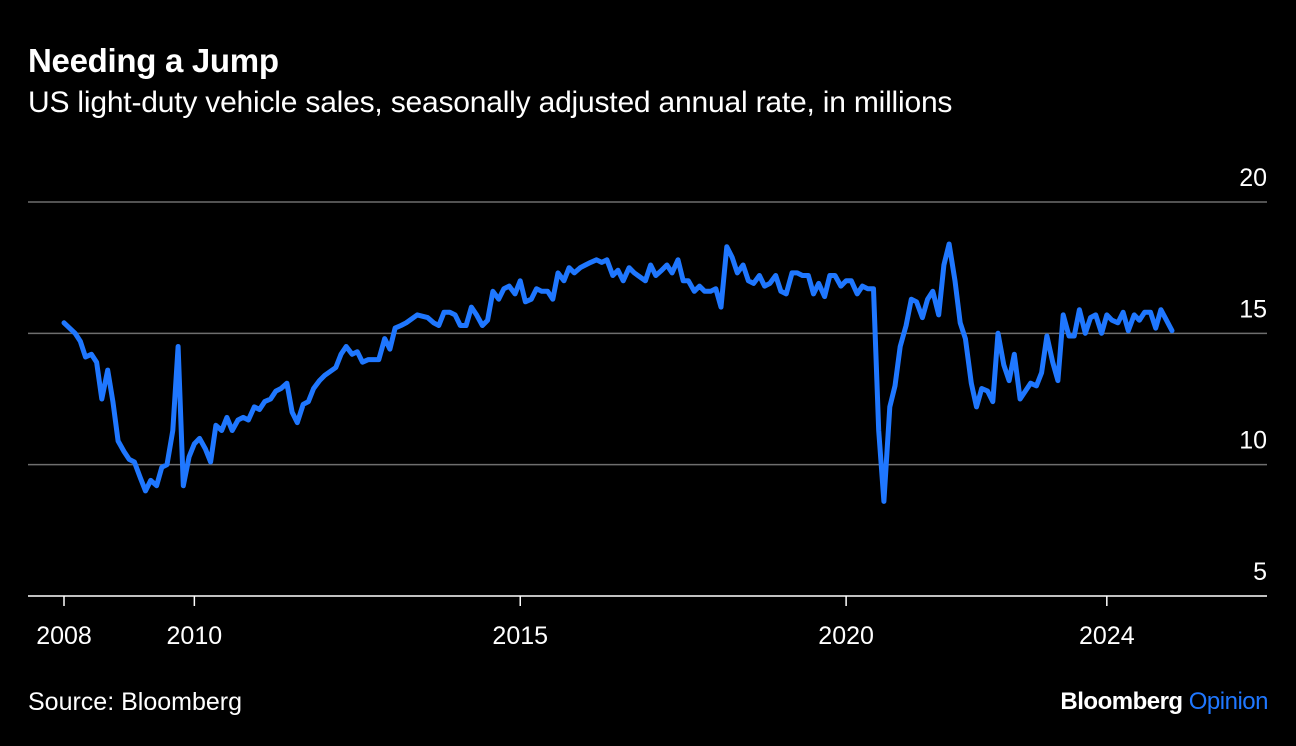 Image resolution: width=1296 pixels, height=746 pixels. Describe the element at coordinates (195, 636) in the screenshot. I see `x-tick-label: 2010` at that location.